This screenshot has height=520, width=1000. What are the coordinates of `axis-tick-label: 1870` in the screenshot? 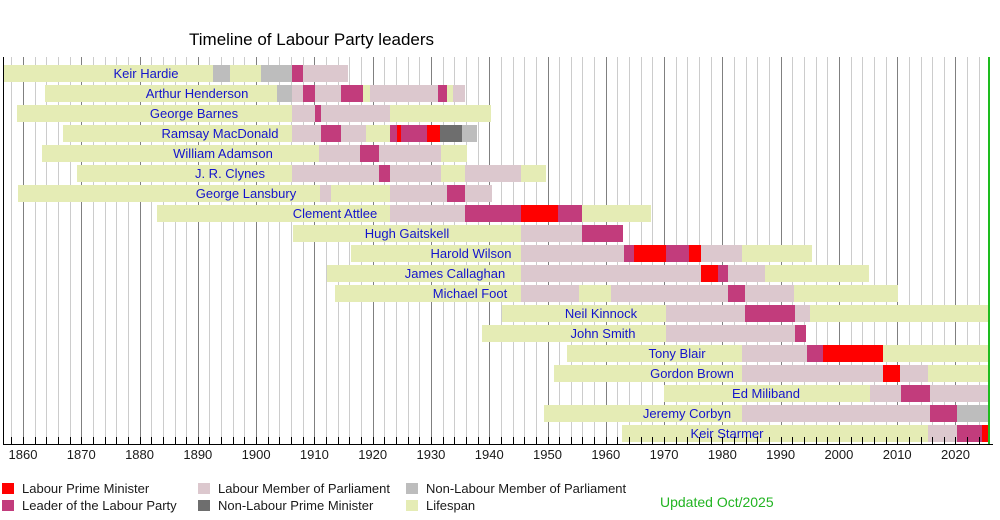 It's located at (81, 454).